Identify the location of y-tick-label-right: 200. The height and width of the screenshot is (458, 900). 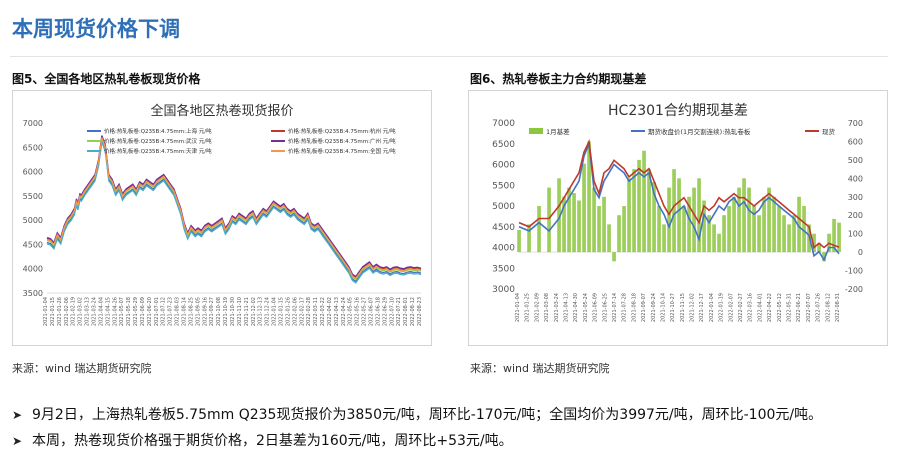
(855, 215).